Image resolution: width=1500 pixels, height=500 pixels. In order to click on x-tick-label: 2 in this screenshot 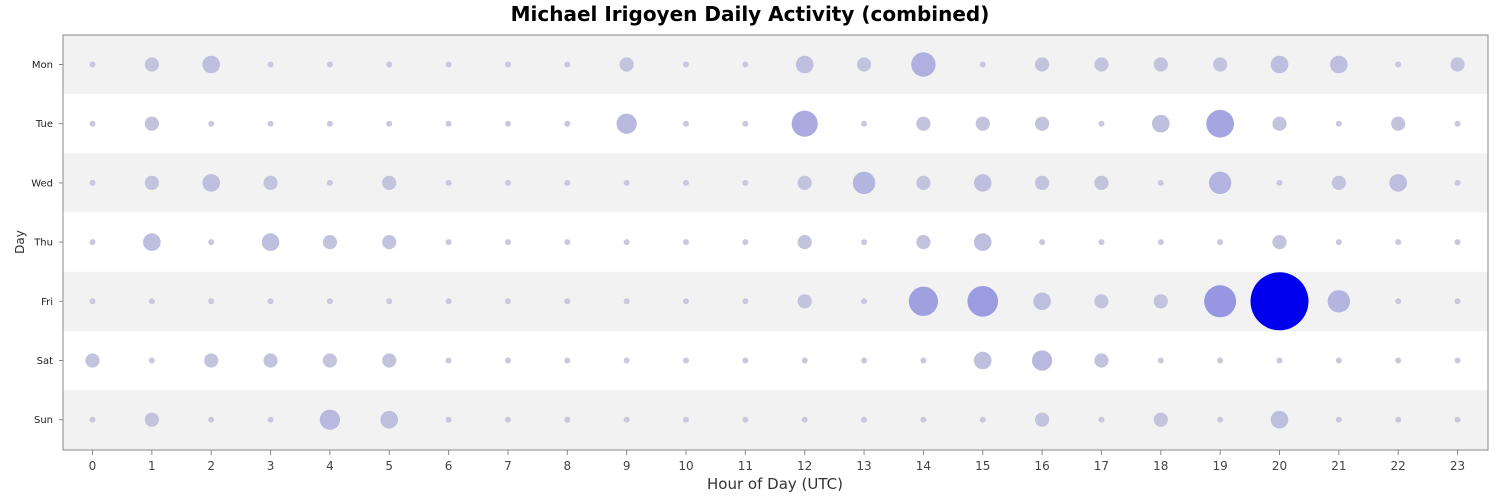, I will do `click(211, 466)`.